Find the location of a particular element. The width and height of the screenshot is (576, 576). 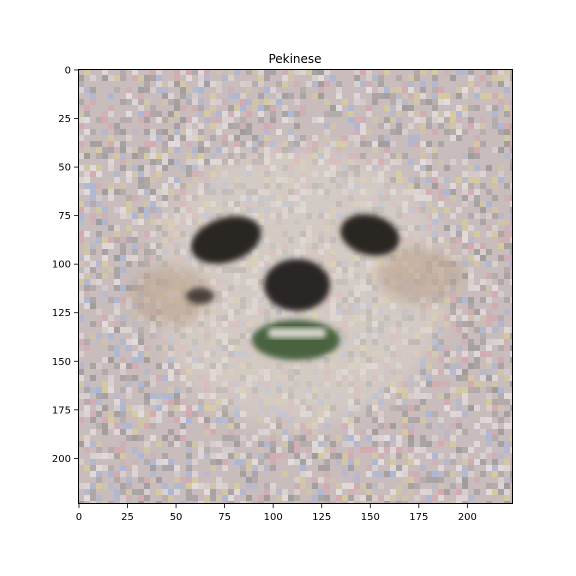

right-ear-shadow is located at coordinates (420, 275).